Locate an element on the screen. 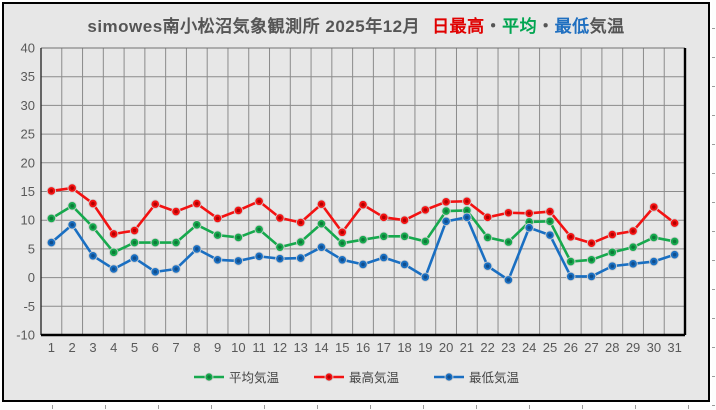 This screenshot has width=716, height=410. chart-legend: 平均気温 最高気温 最低気温 is located at coordinates (356, 376).